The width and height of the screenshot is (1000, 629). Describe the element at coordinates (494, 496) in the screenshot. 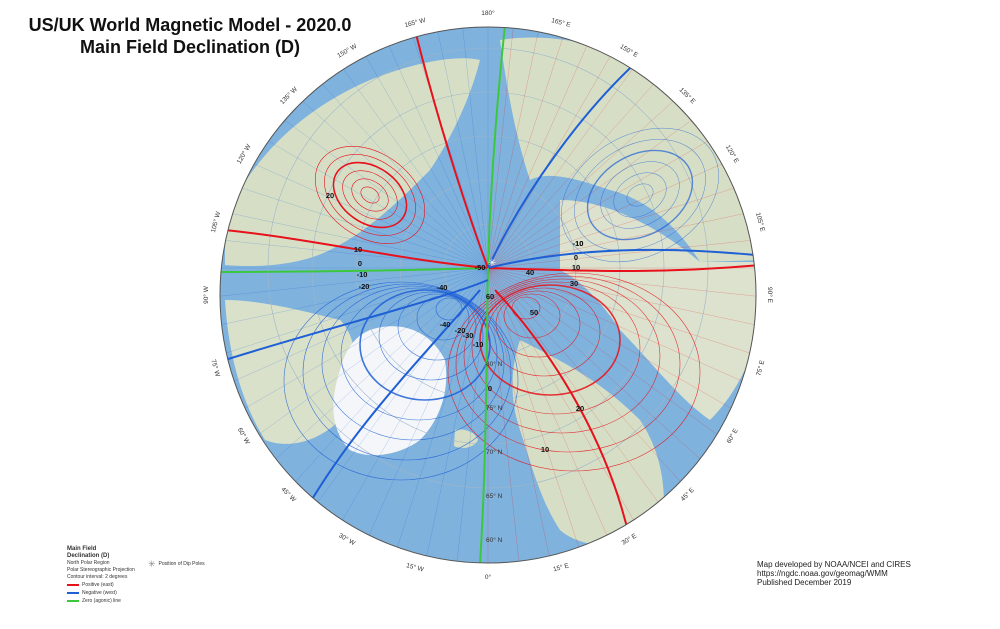

I see `latitude-label: 65° N` at that location.